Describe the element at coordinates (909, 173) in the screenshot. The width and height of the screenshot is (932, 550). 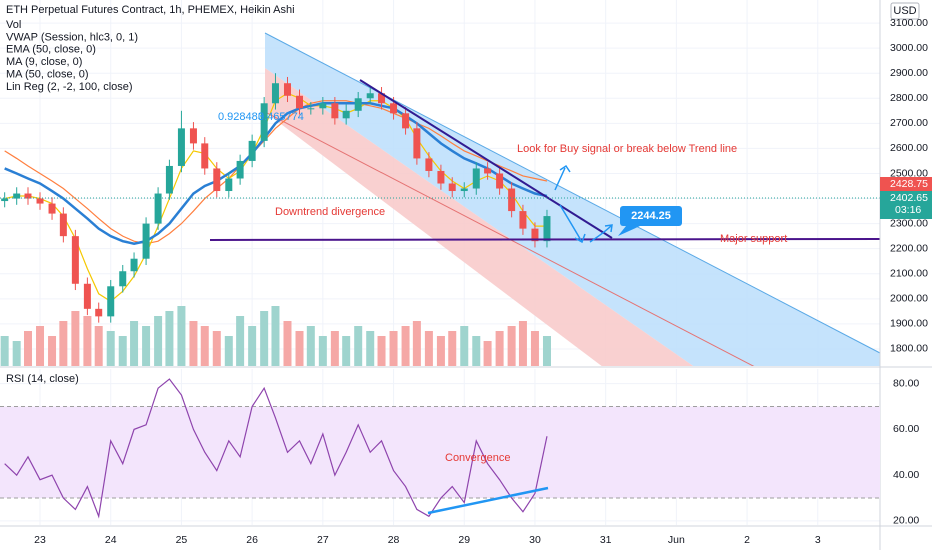
I see `y-tick-label: 2500.00` at that location.